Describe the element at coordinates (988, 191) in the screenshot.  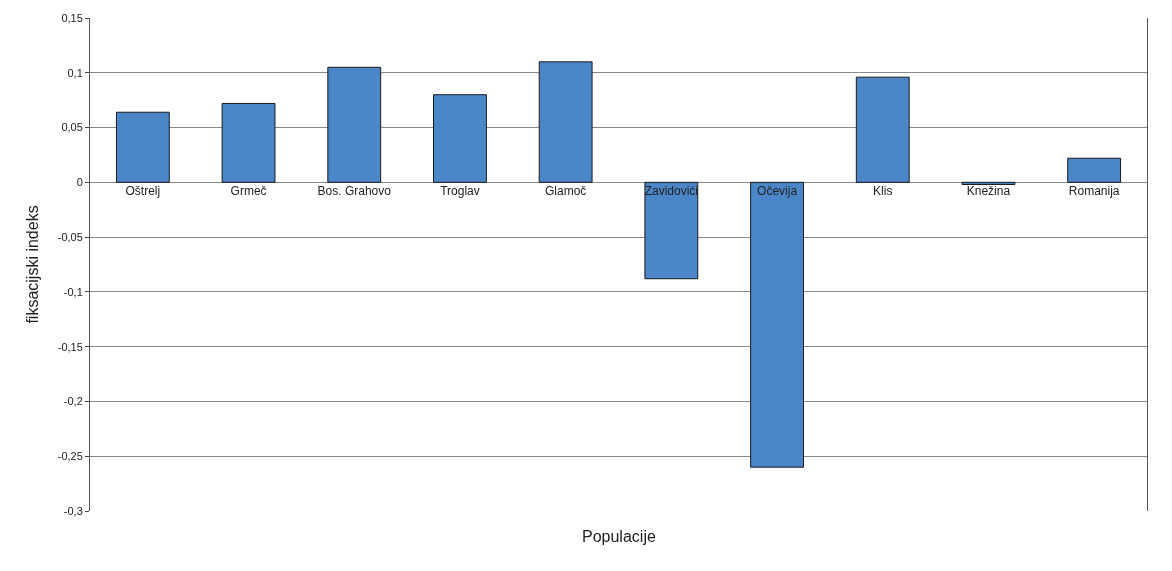
I see `x-tick-label: Knežina` at that location.